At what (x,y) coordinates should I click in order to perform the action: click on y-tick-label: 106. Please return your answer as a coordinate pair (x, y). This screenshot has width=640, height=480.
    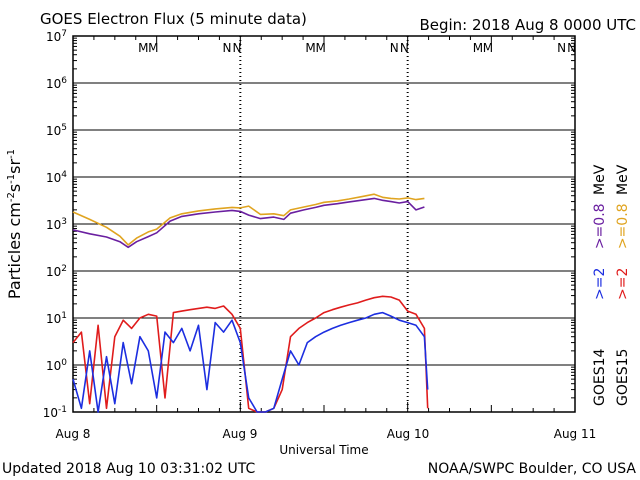
    Looking at the image, I should click on (56, 83).